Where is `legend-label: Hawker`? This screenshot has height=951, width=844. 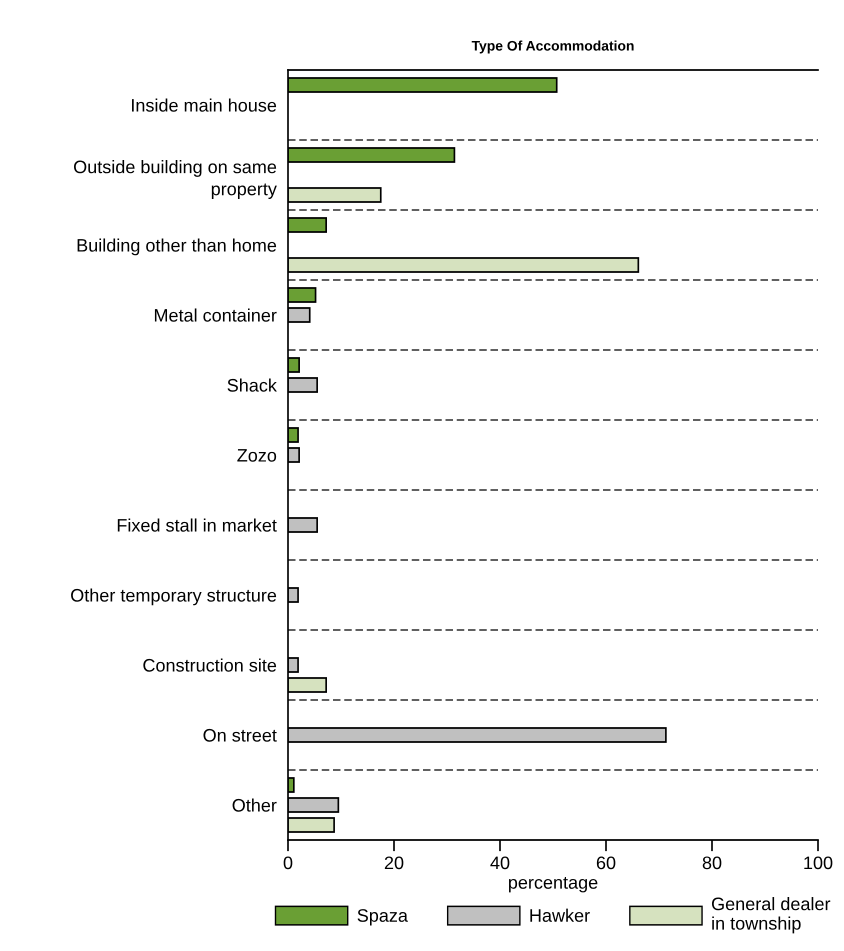 legend-label: Hawker is located at coordinates (560, 915).